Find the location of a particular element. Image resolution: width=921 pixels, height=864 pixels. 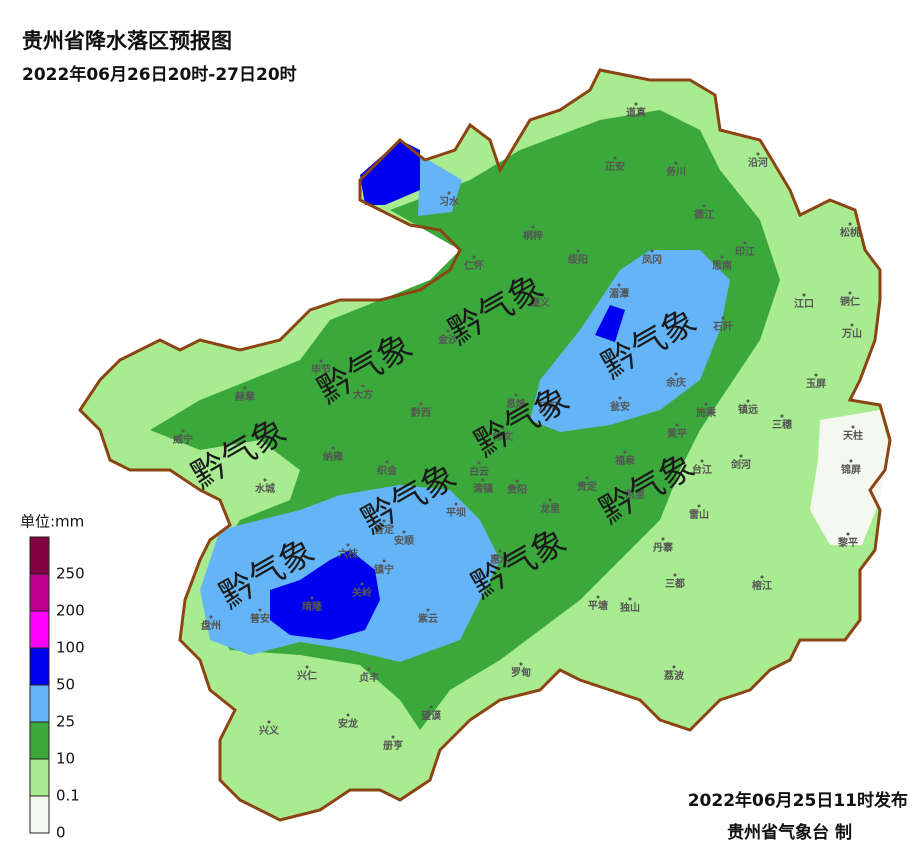

county-label: 黄平 is located at coordinates (677, 433).